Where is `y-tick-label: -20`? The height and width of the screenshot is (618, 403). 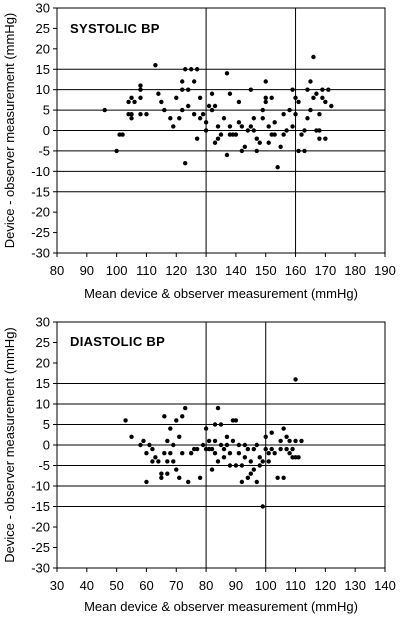
y-tick-label: -20 is located at coordinates (40, 212).